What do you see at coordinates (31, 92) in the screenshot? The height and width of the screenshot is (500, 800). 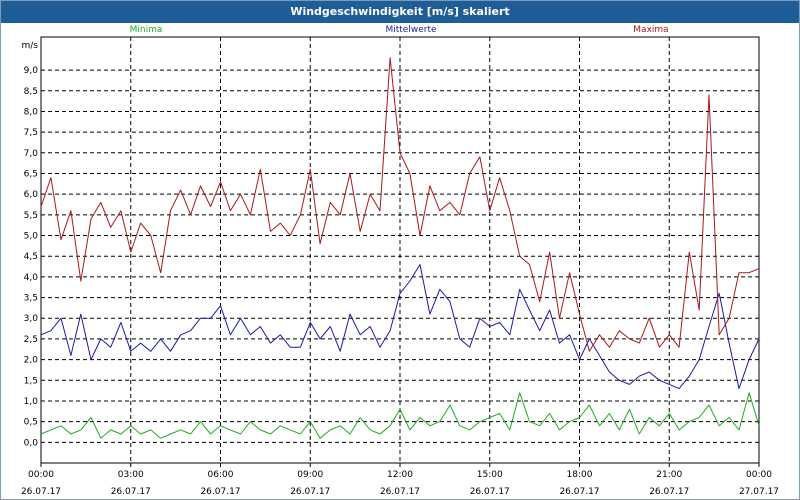 I see `y-tick-label: 8,5` at bounding box center [31, 92].